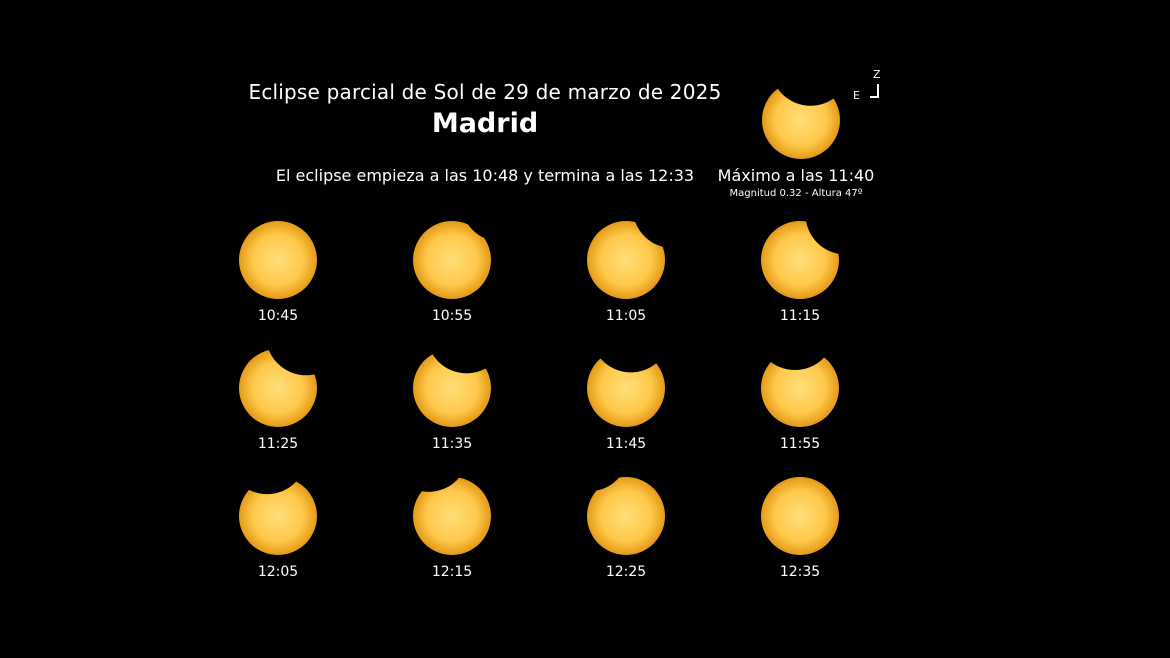 The height and width of the screenshot is (658, 1170). What do you see at coordinates (868, 88) in the screenshot?
I see `orientation-indicator: Z E` at bounding box center [868, 88].